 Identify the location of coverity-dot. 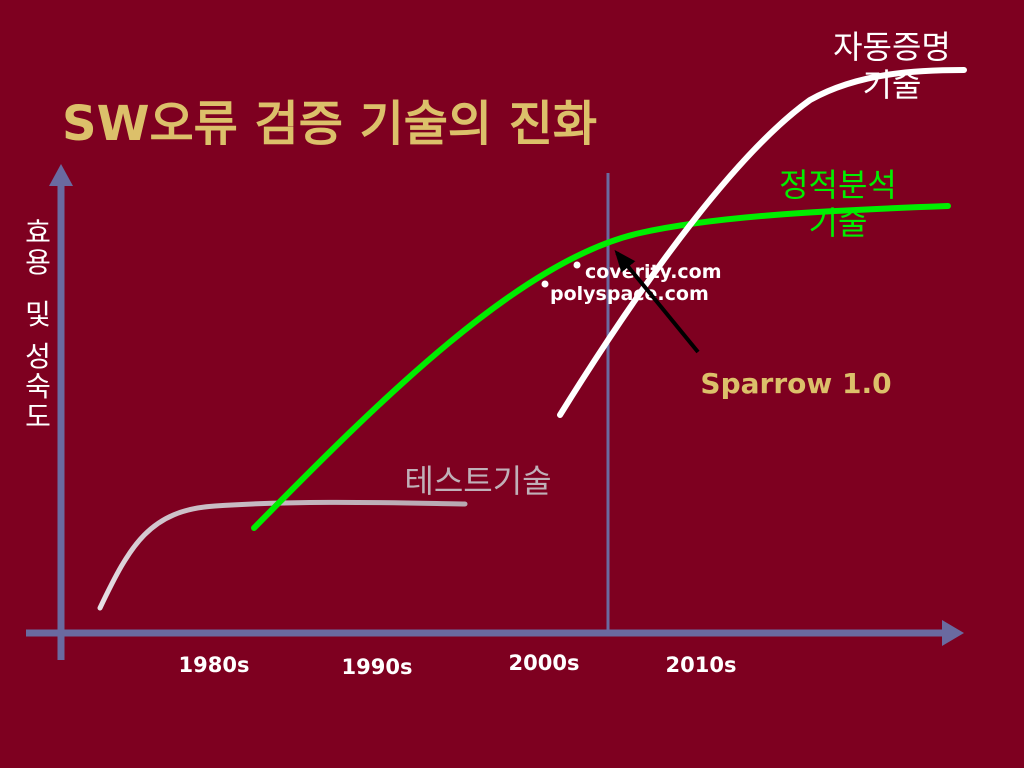
(577, 265).